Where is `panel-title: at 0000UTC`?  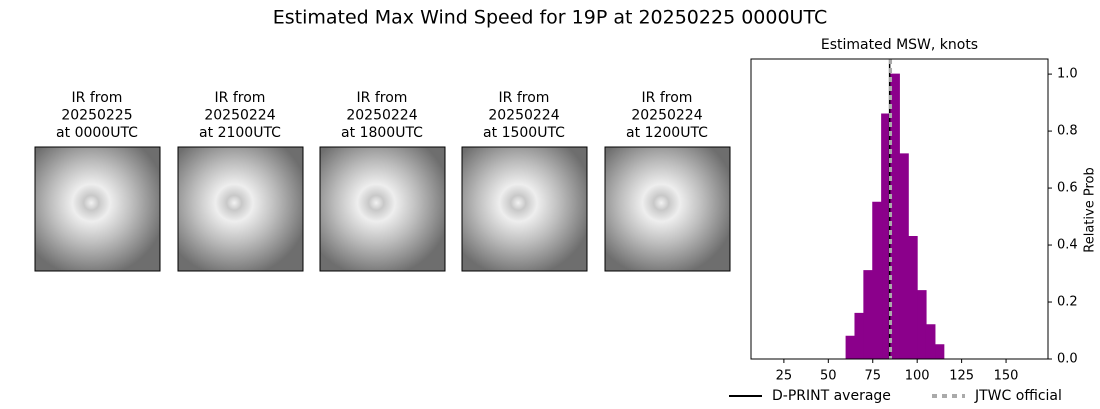 panel-title: at 0000UTC is located at coordinates (97, 133).